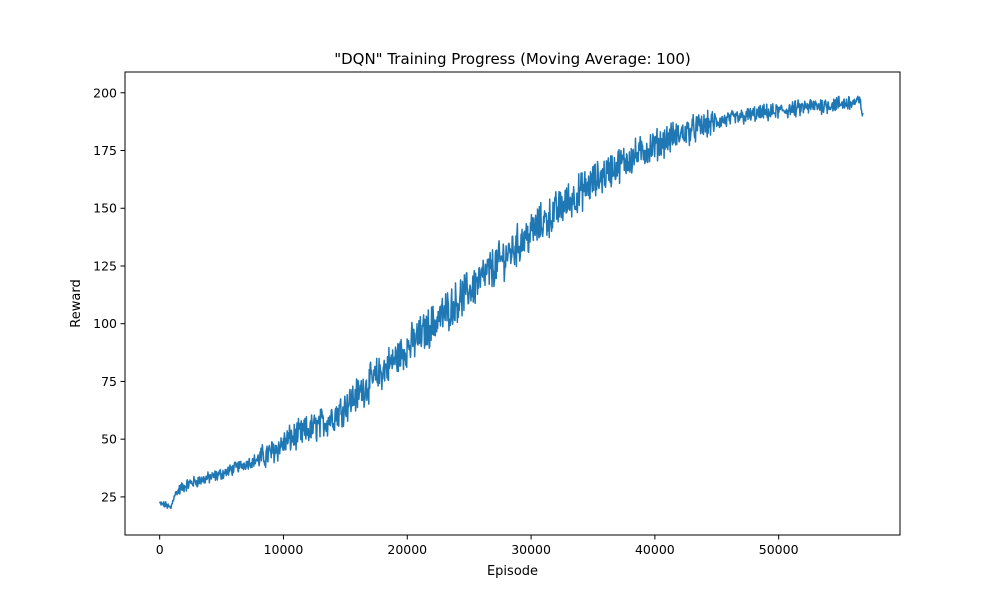 The image size is (1000, 600). Describe the element at coordinates (109, 496) in the screenshot. I see `y-tick-label: 25` at that location.